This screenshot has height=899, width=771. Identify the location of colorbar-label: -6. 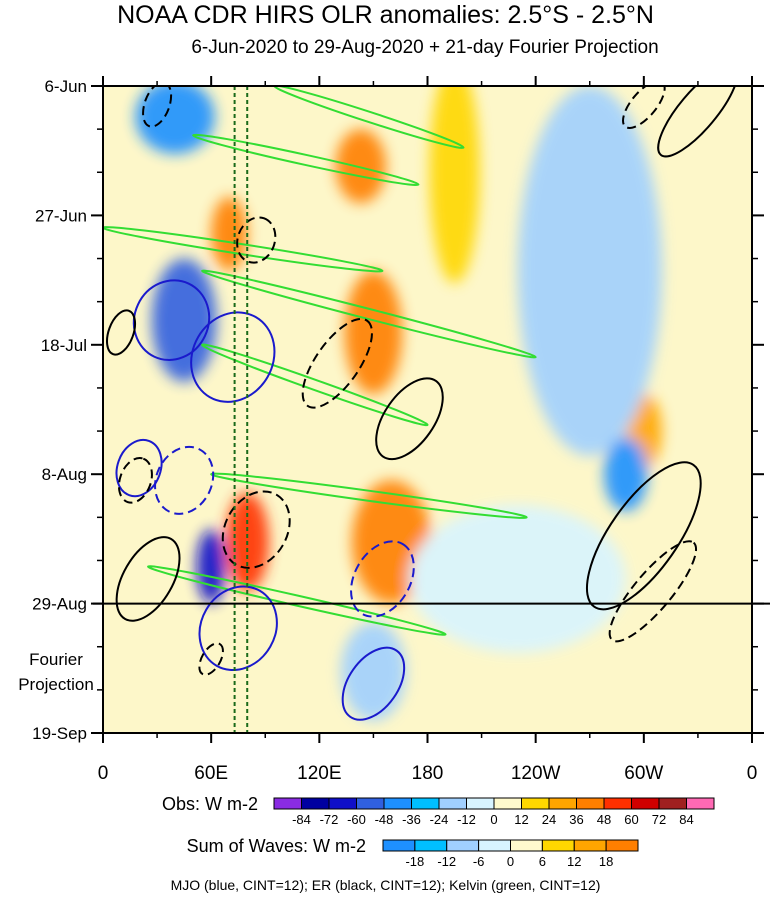
(479, 861).